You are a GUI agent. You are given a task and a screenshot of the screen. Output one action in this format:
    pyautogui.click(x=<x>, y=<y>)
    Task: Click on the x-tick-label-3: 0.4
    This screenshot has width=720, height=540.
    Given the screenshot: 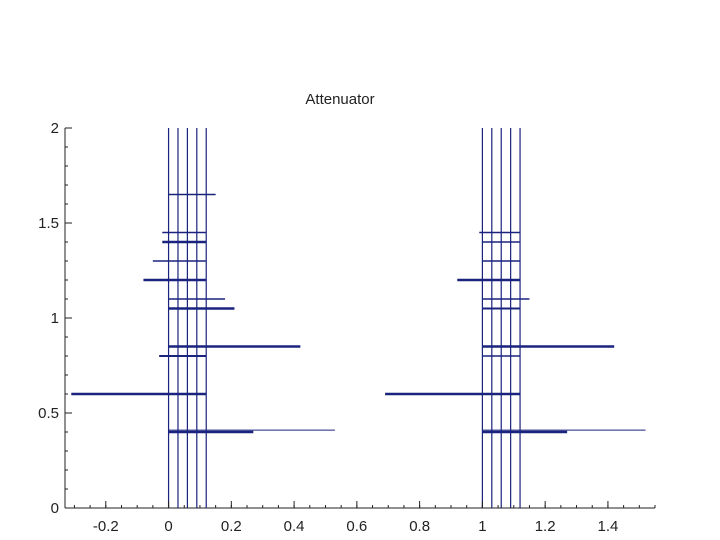 What is the action you would take?
    pyautogui.click(x=294, y=526)
    